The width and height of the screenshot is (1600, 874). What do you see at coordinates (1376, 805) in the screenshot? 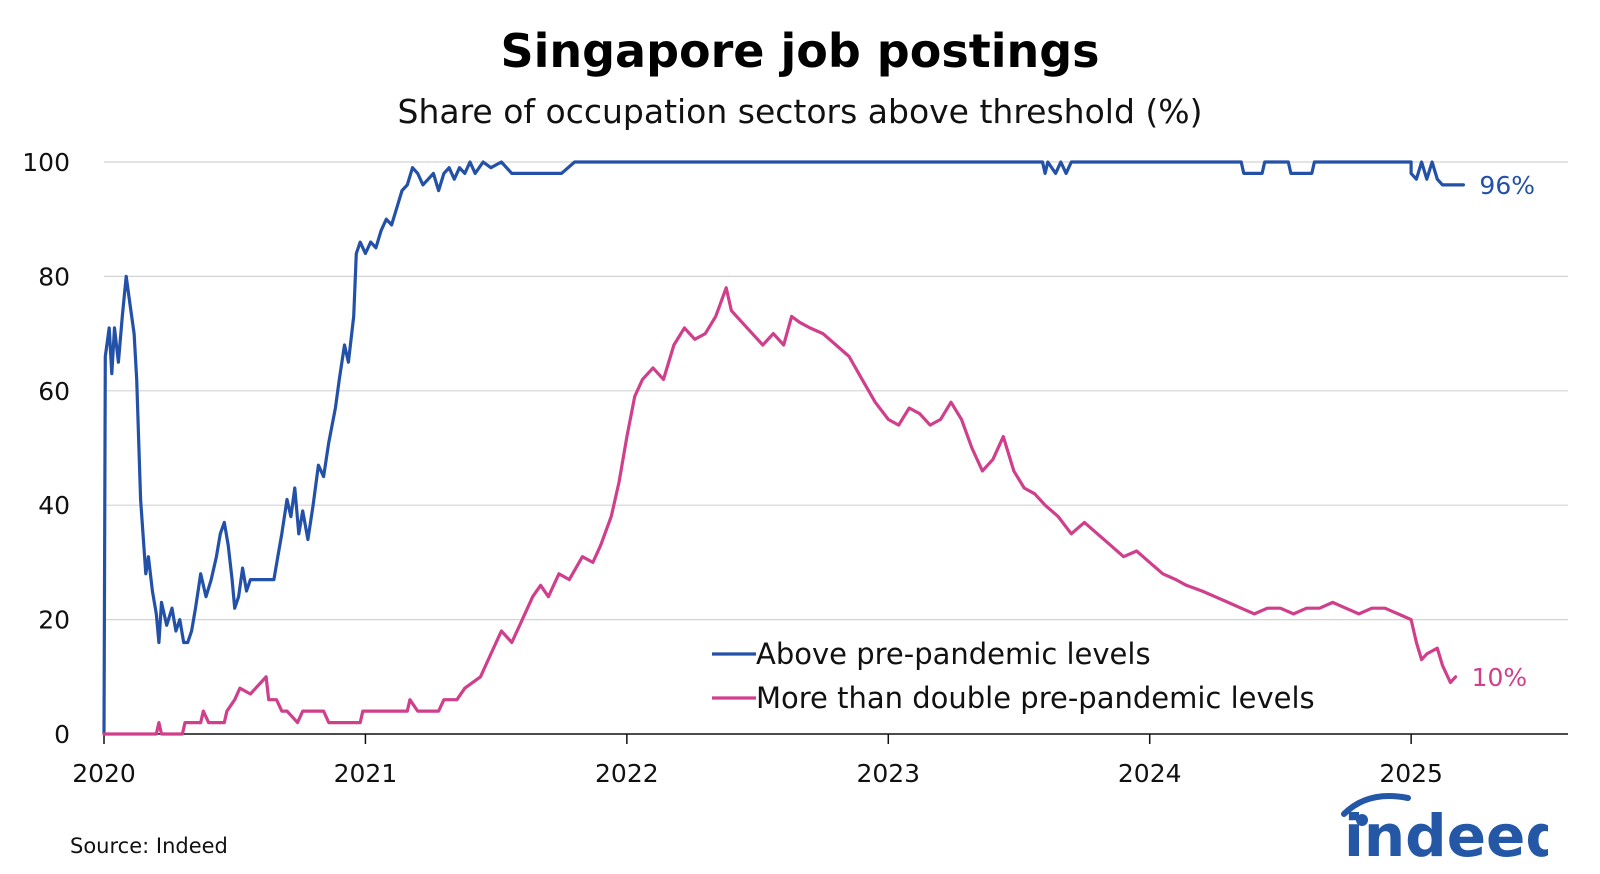
I see `logo-swoosh-icon` at bounding box center [1376, 805].